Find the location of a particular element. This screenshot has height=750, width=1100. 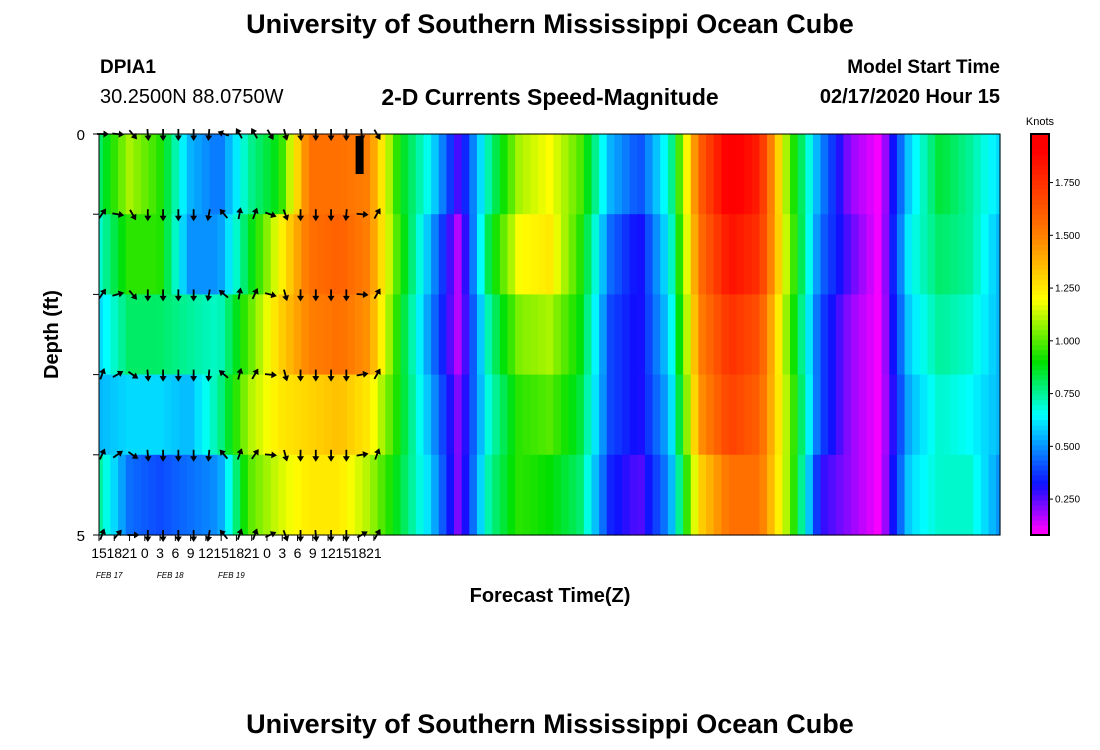

x-tick-label: 12 is located at coordinates (206, 553).